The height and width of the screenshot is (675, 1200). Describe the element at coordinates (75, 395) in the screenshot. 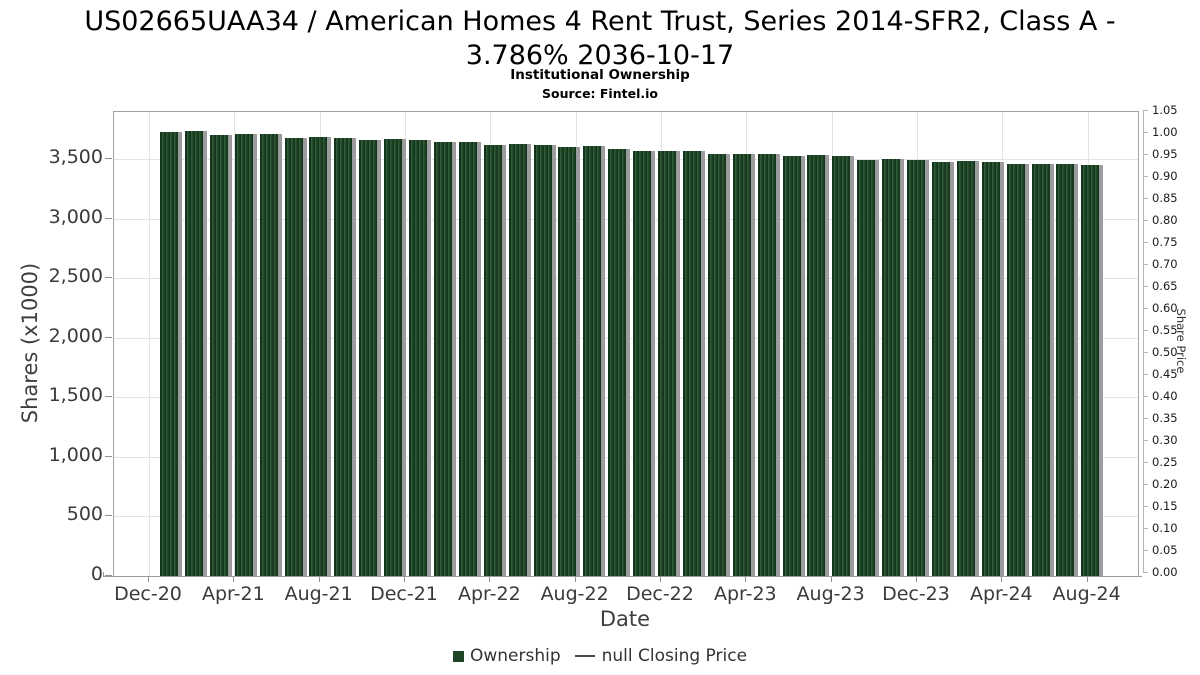

I see `y-axis-tick-label-left: 1,500` at that location.